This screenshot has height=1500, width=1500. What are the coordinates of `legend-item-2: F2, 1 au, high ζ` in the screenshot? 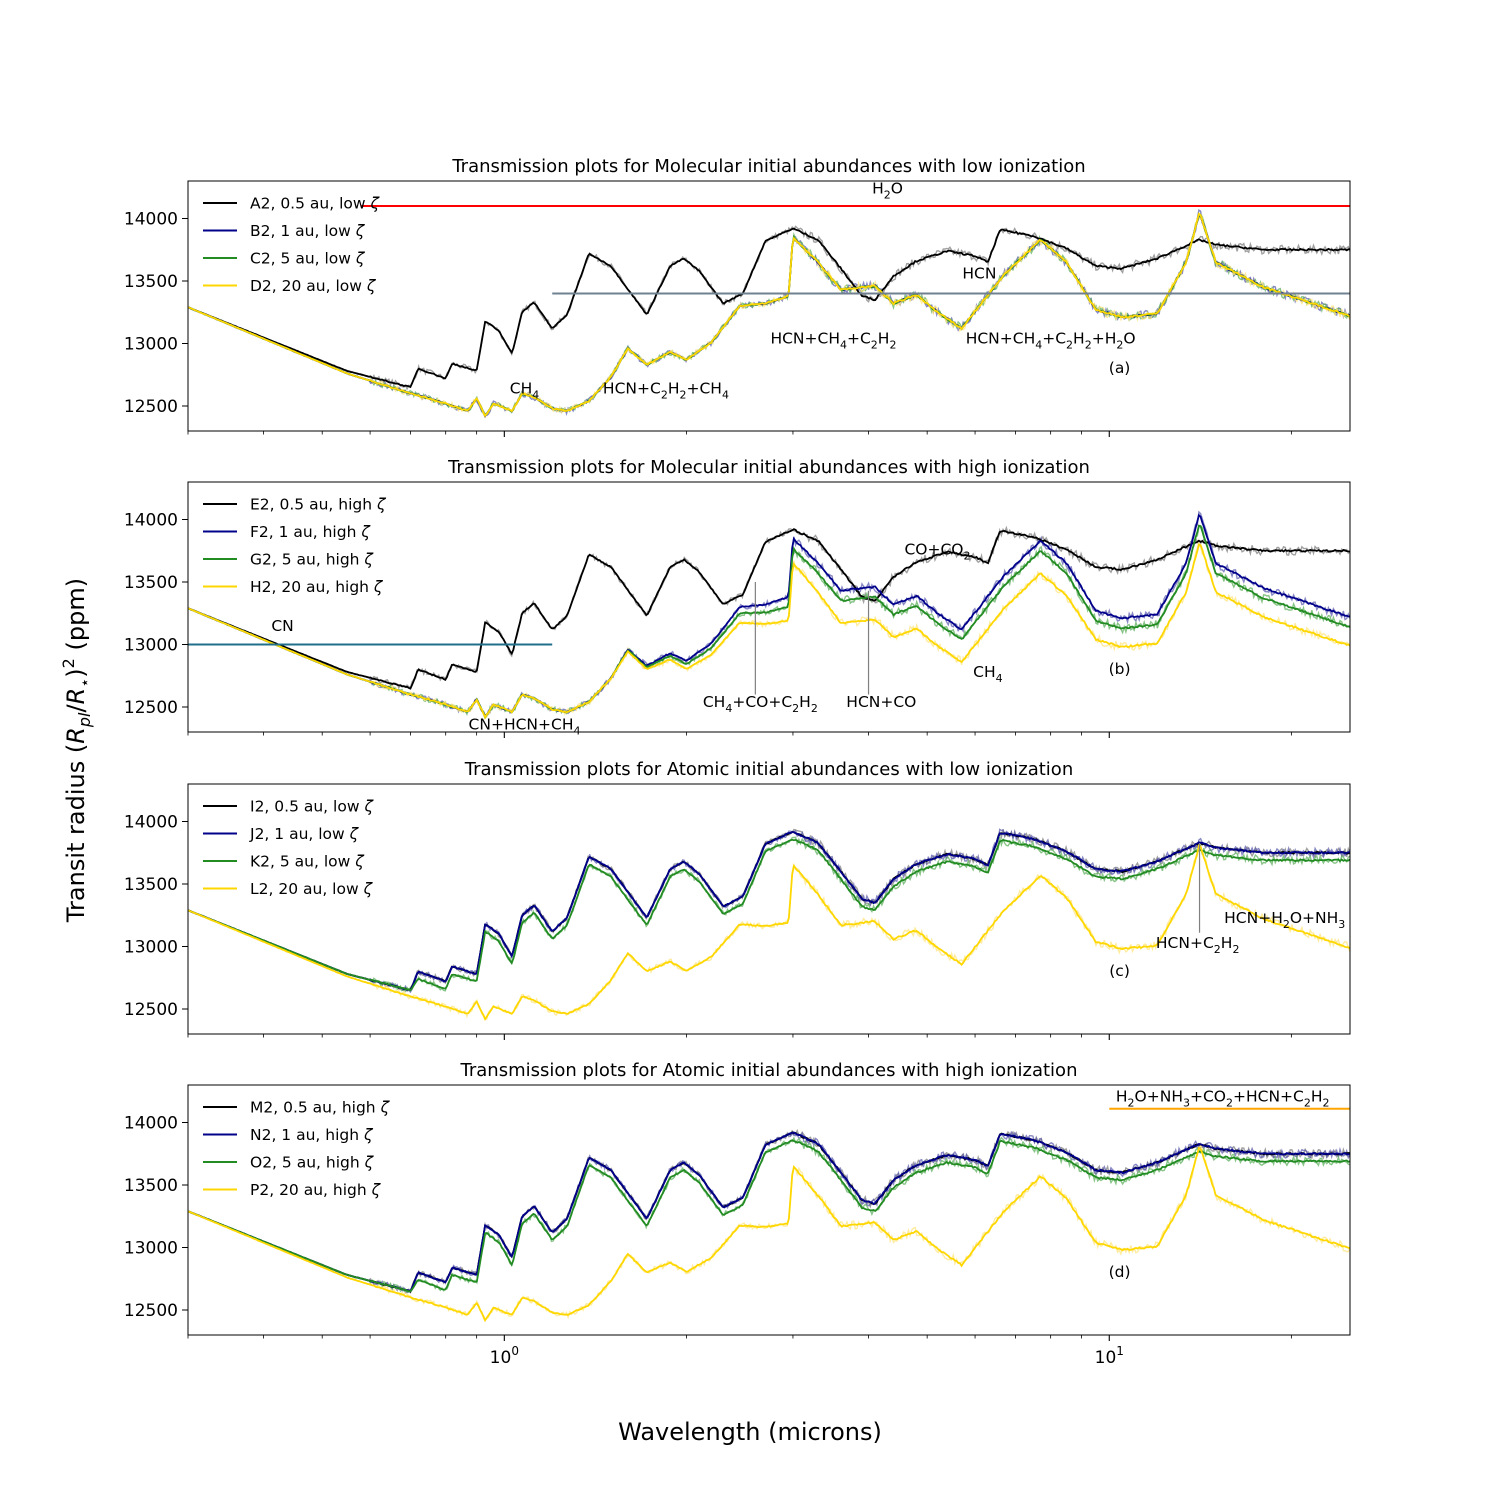 It's located at (287, 532).